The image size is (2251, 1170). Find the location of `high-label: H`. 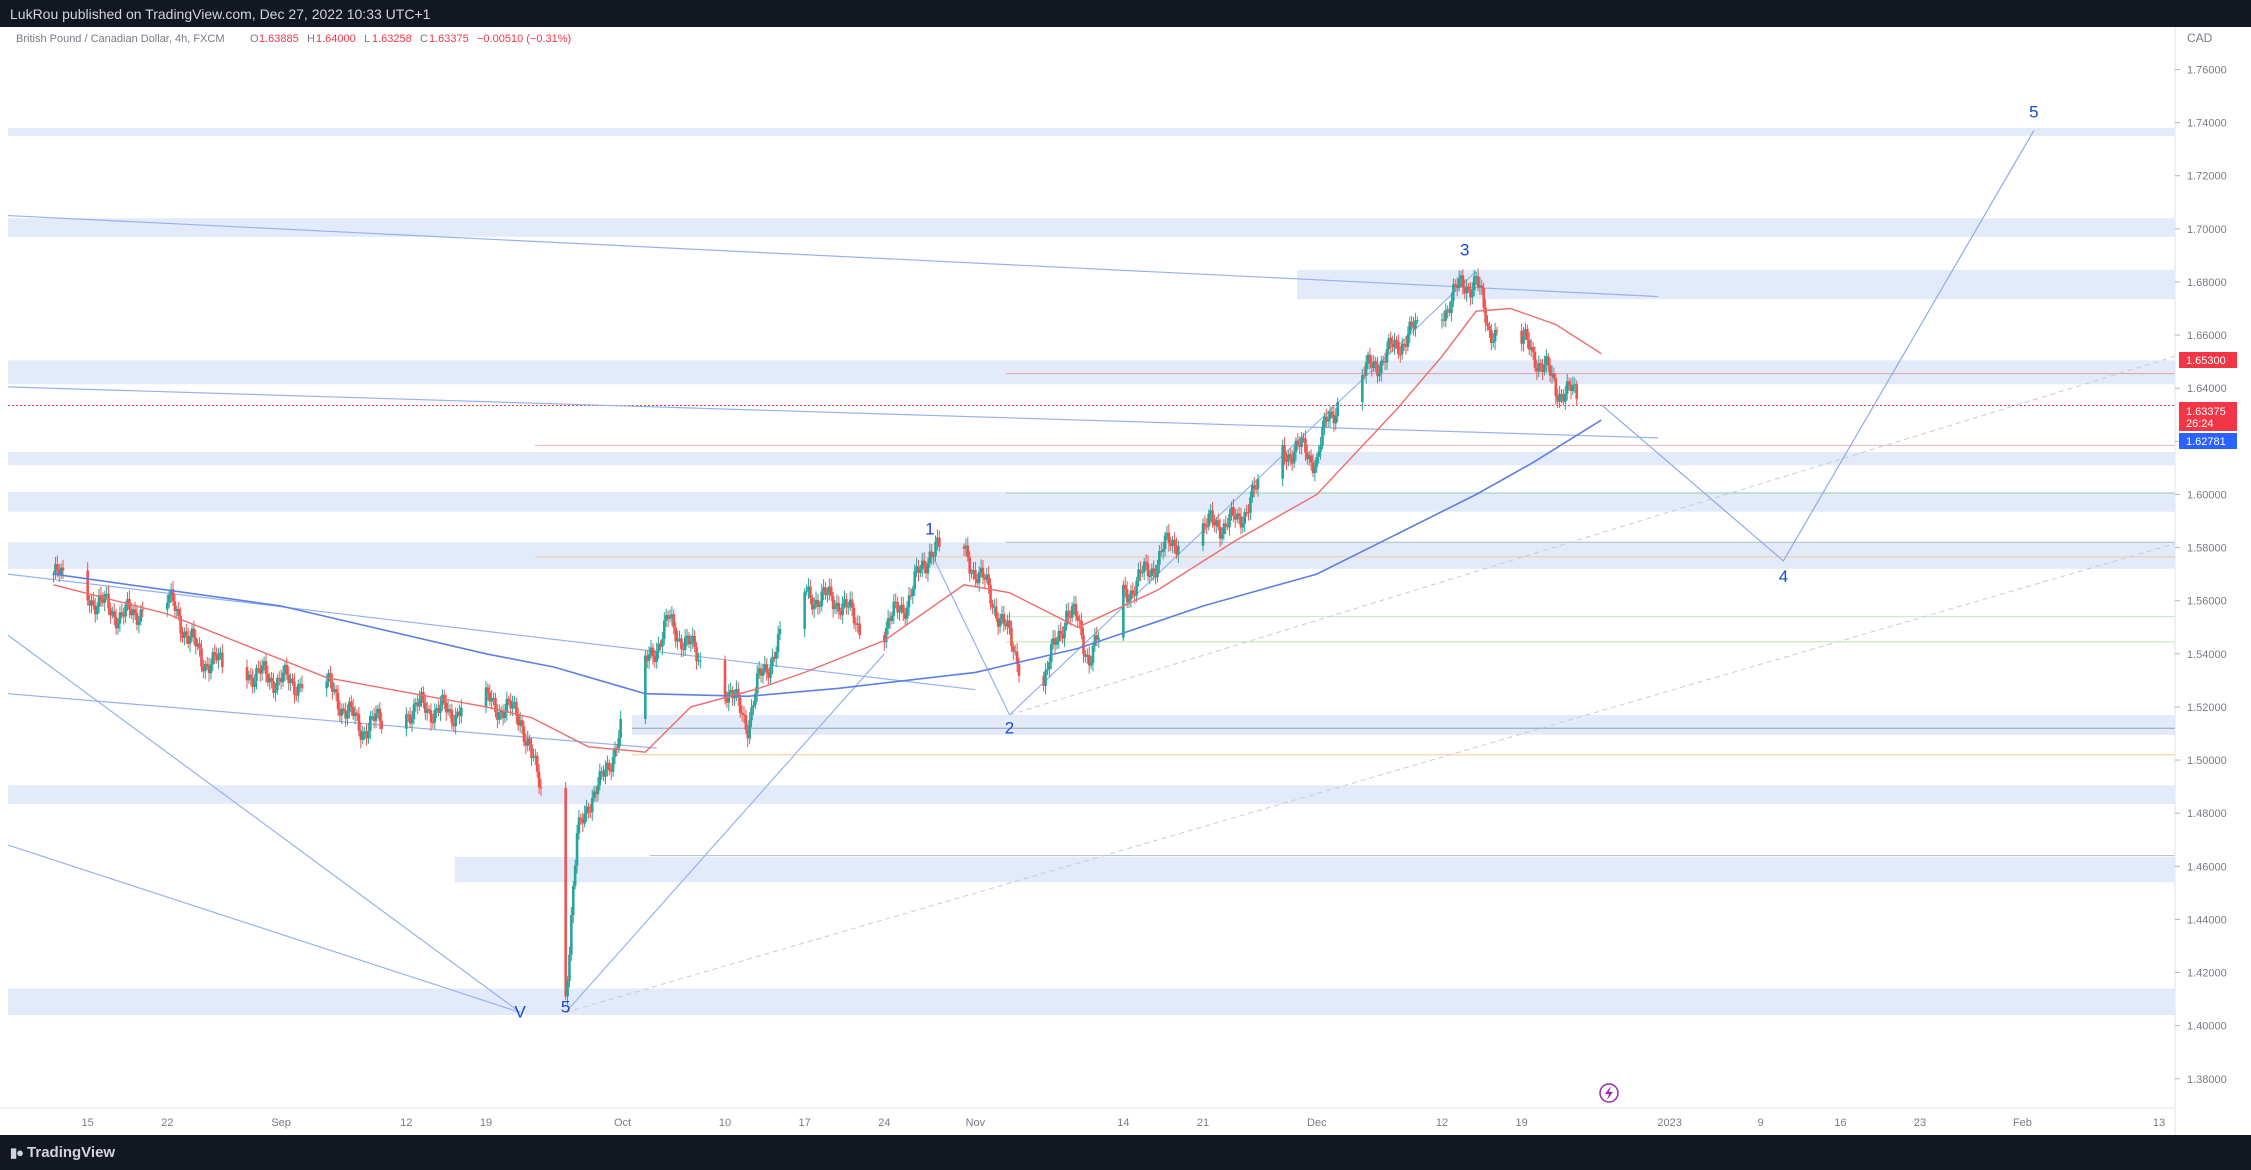

high-label: H is located at coordinates (311, 39).